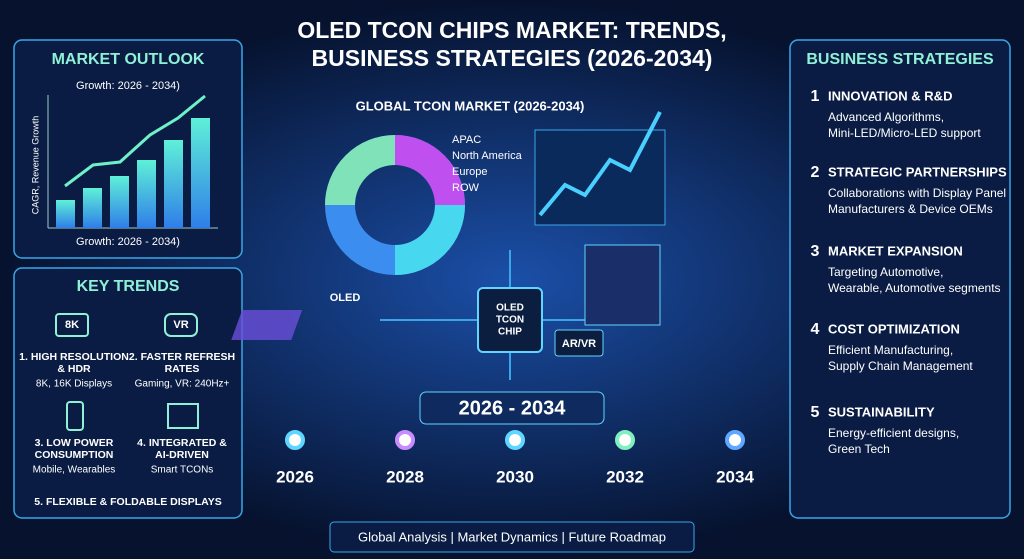 This screenshot has height=559, width=1024. I want to click on growth-line, so click(600, 164).